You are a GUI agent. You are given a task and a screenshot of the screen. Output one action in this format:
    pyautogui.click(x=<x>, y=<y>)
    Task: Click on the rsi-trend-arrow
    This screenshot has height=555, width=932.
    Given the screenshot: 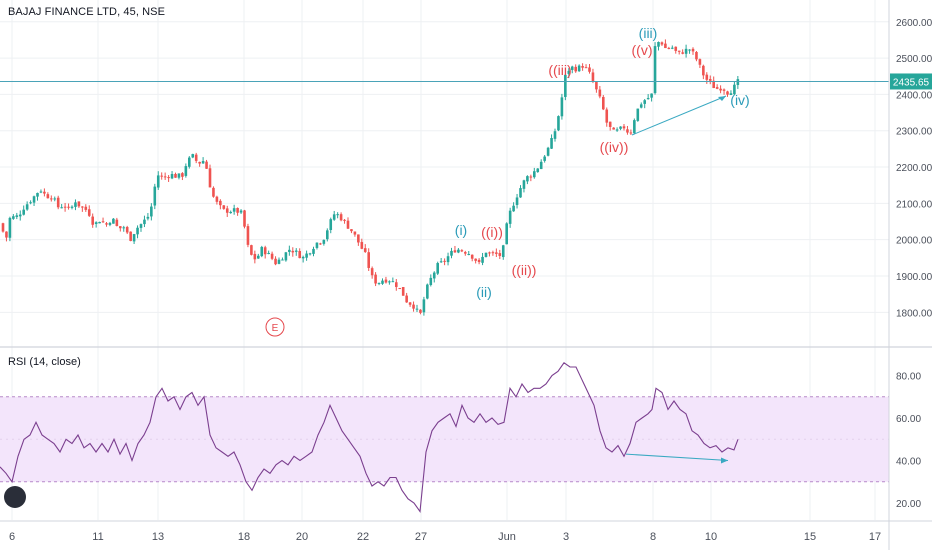 What is the action you would take?
    pyautogui.click(x=677, y=457)
    